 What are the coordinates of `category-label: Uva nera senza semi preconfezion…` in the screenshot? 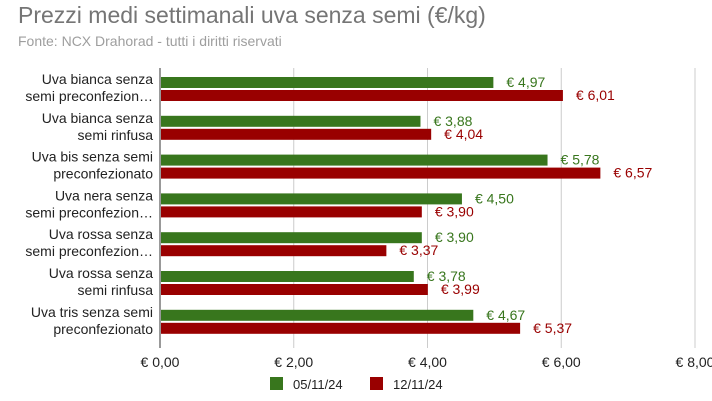 It's located at (89, 203).